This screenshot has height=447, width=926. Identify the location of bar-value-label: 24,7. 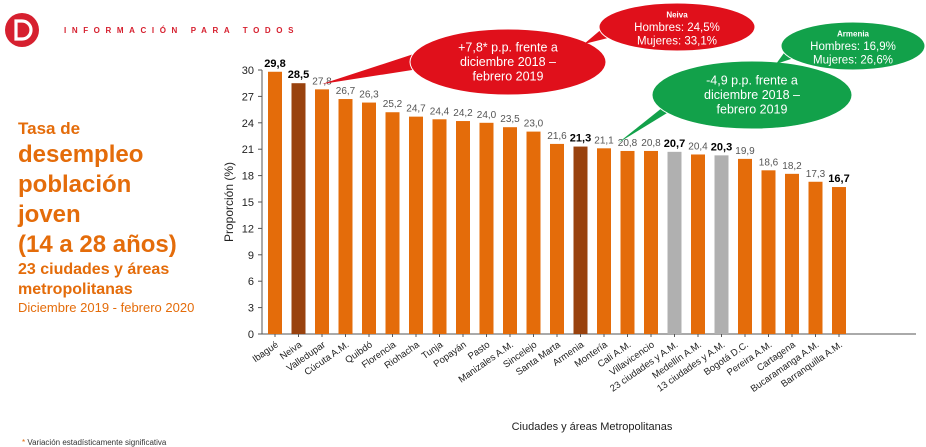
(416, 109).